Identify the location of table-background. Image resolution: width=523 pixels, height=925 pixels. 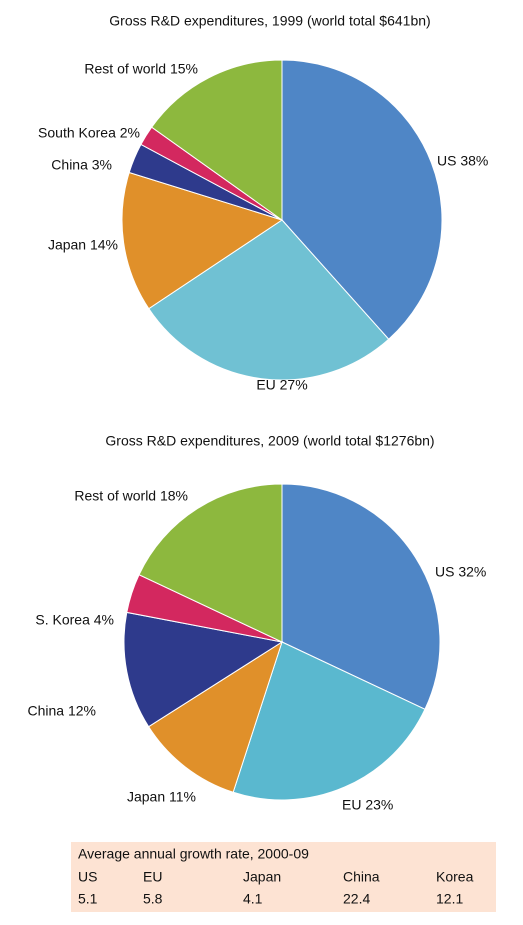
(283, 877).